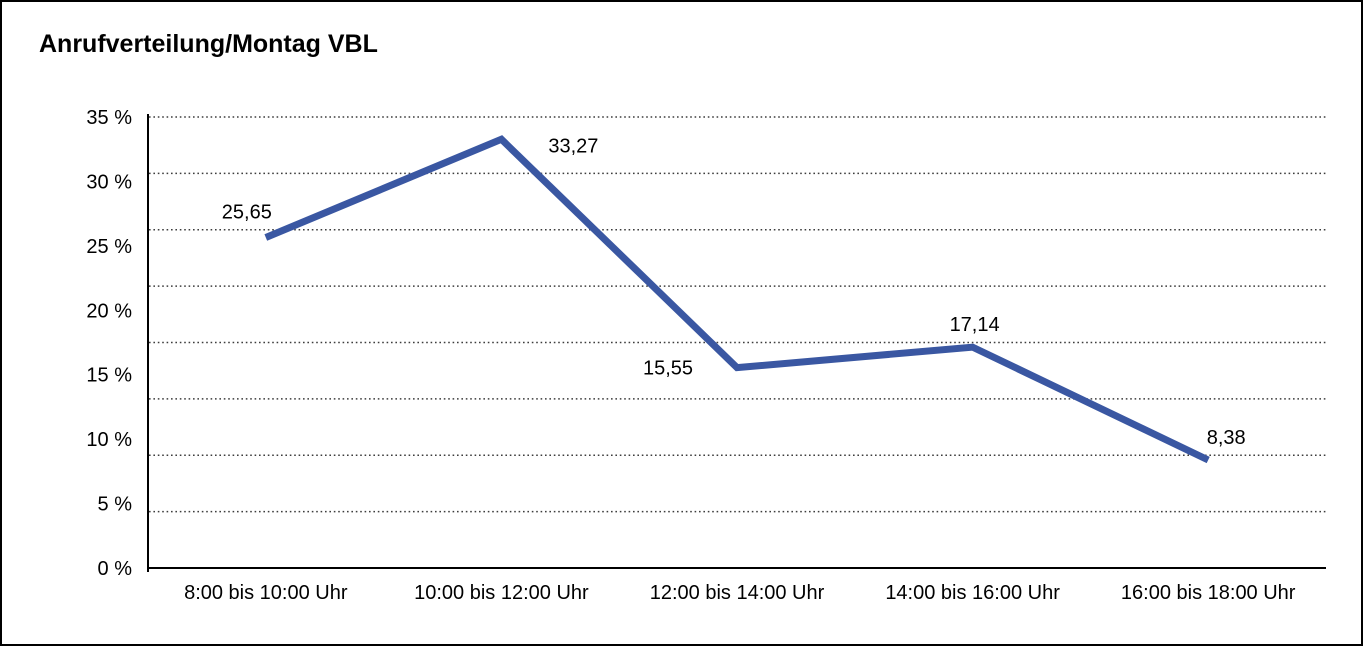 This screenshot has width=1363, height=646. Describe the element at coordinates (109, 247) in the screenshot. I see `y-tick-label: 25 %` at that location.